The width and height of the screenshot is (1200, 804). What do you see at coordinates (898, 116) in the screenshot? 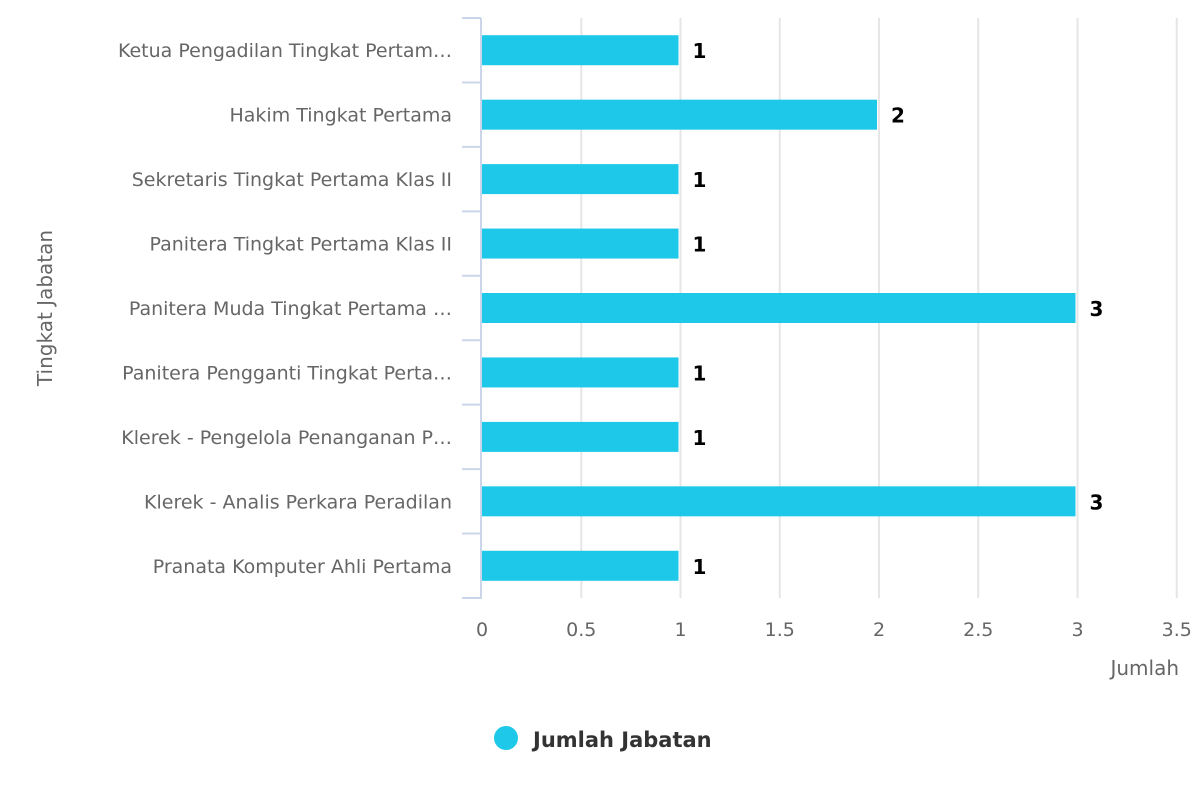
I see `data-label: 2` at bounding box center [898, 116].